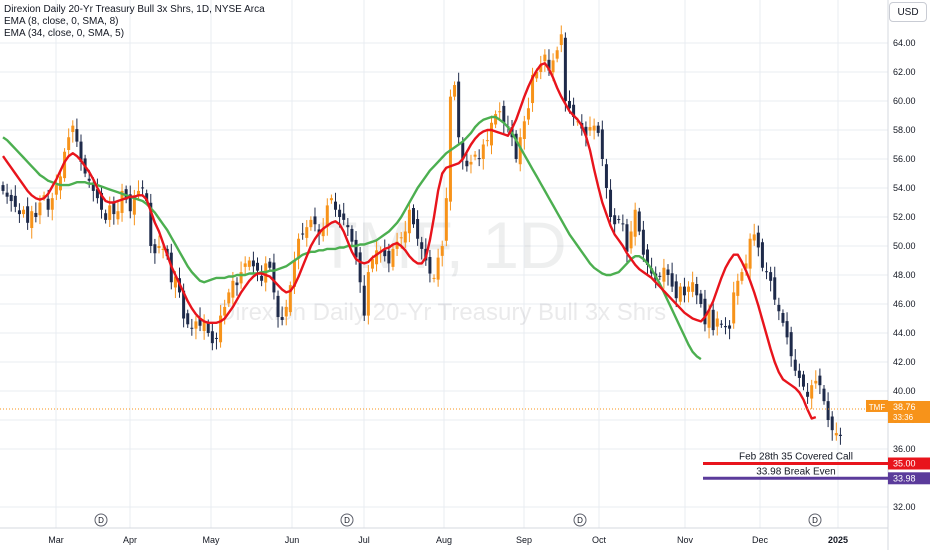 The image size is (932, 550). What do you see at coordinates (904, 391) in the screenshot?
I see `y-tick-label: 40.00` at bounding box center [904, 391].